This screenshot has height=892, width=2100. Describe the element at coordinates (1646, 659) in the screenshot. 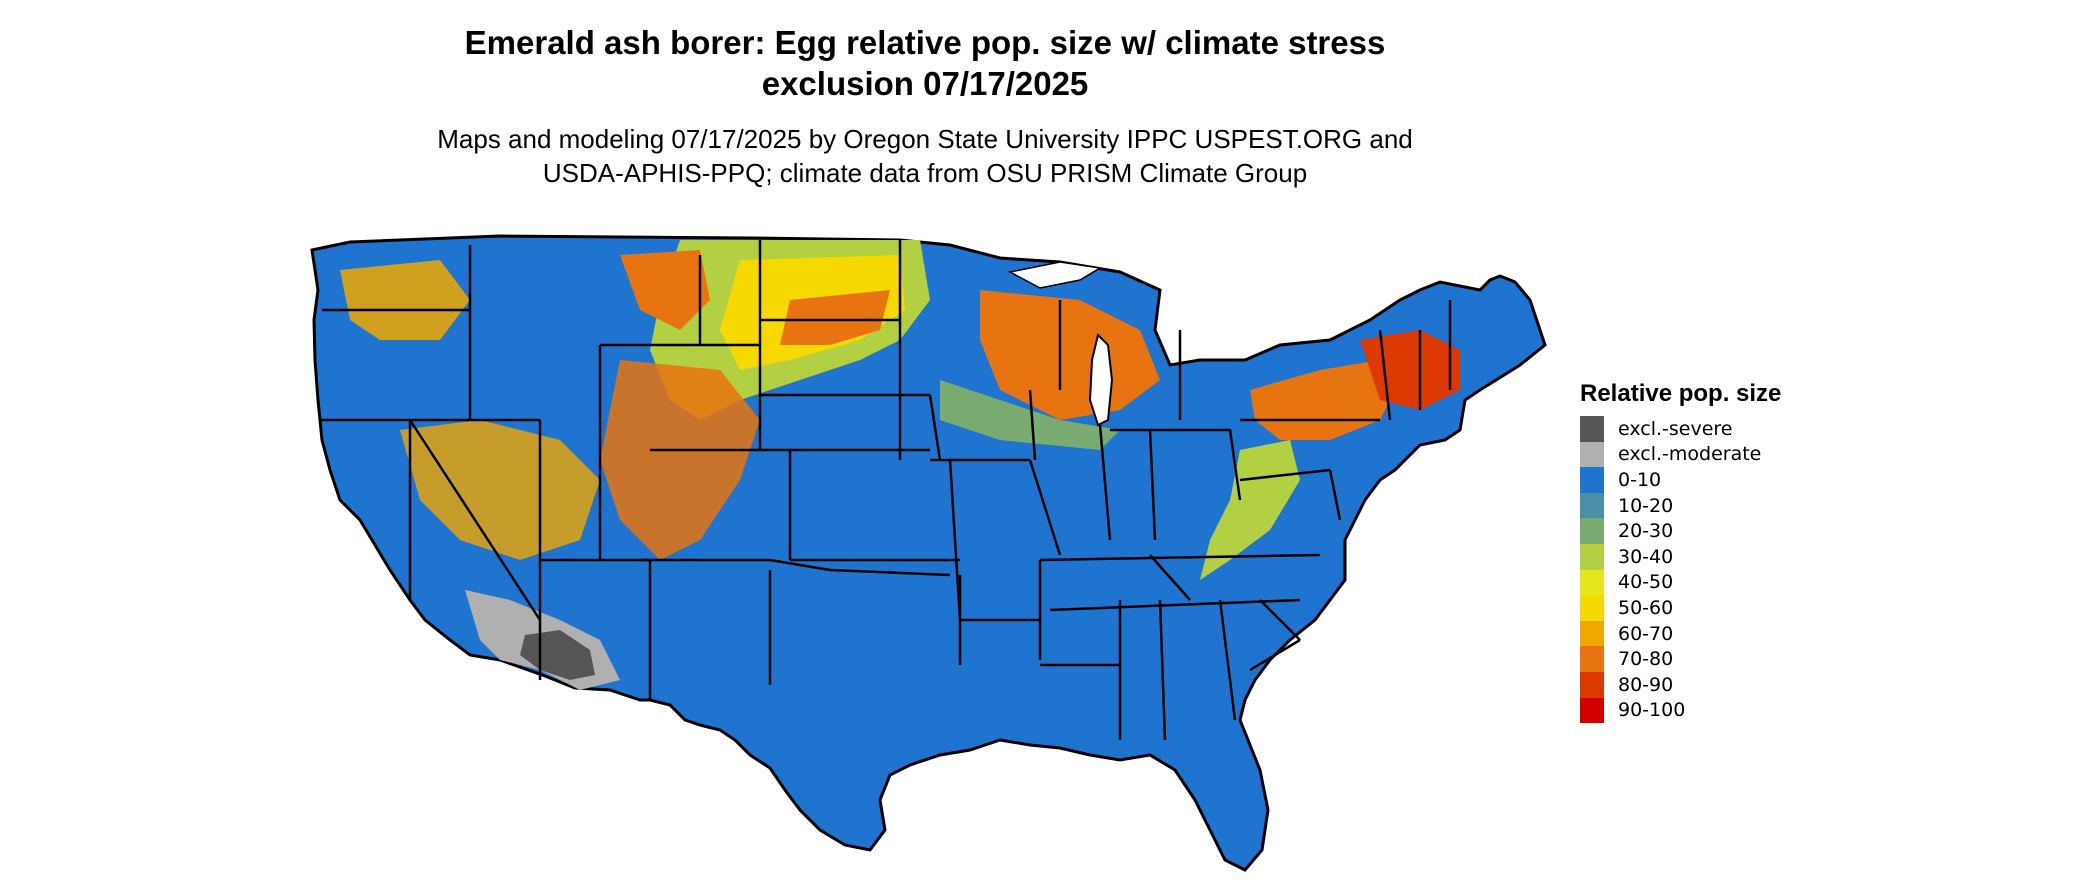

I see `legend-label: 70-80` at that location.